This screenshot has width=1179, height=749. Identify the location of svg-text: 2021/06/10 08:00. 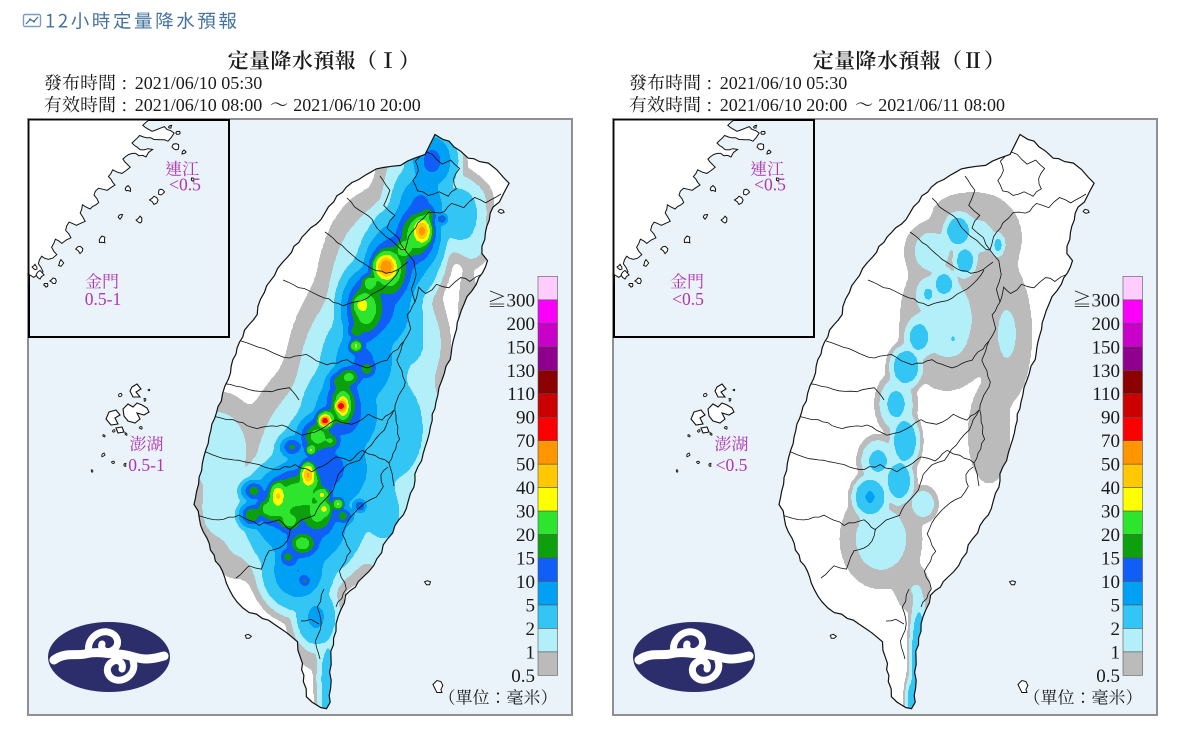
(199, 105).